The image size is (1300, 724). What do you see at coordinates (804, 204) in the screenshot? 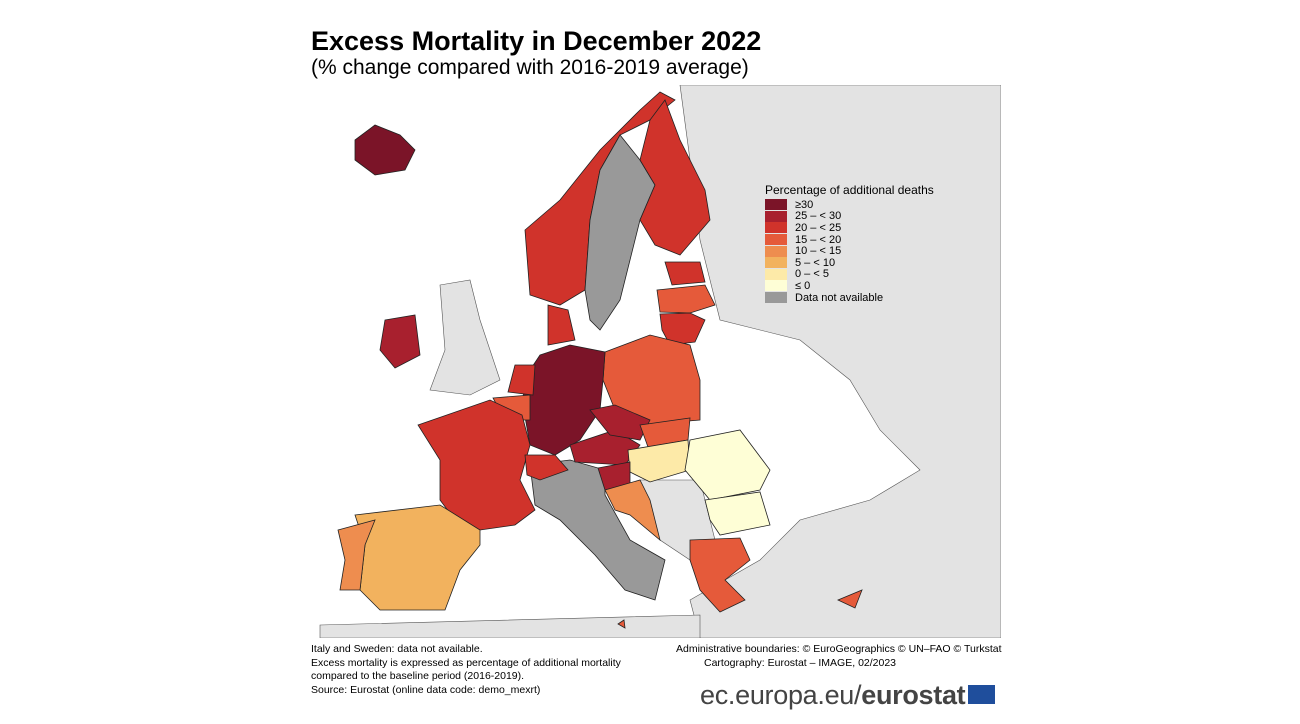
I see `legend-label: ≥30` at bounding box center [804, 204].